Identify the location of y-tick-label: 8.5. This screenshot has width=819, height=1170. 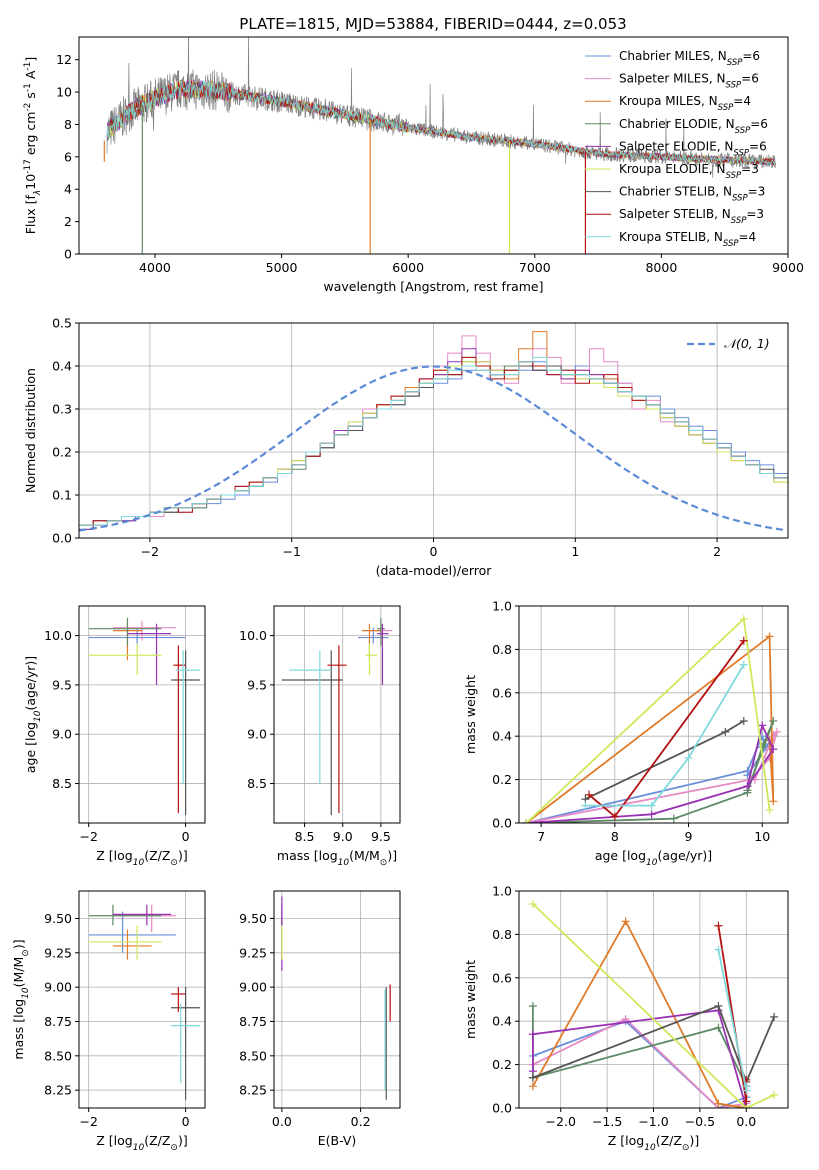
(62, 783).